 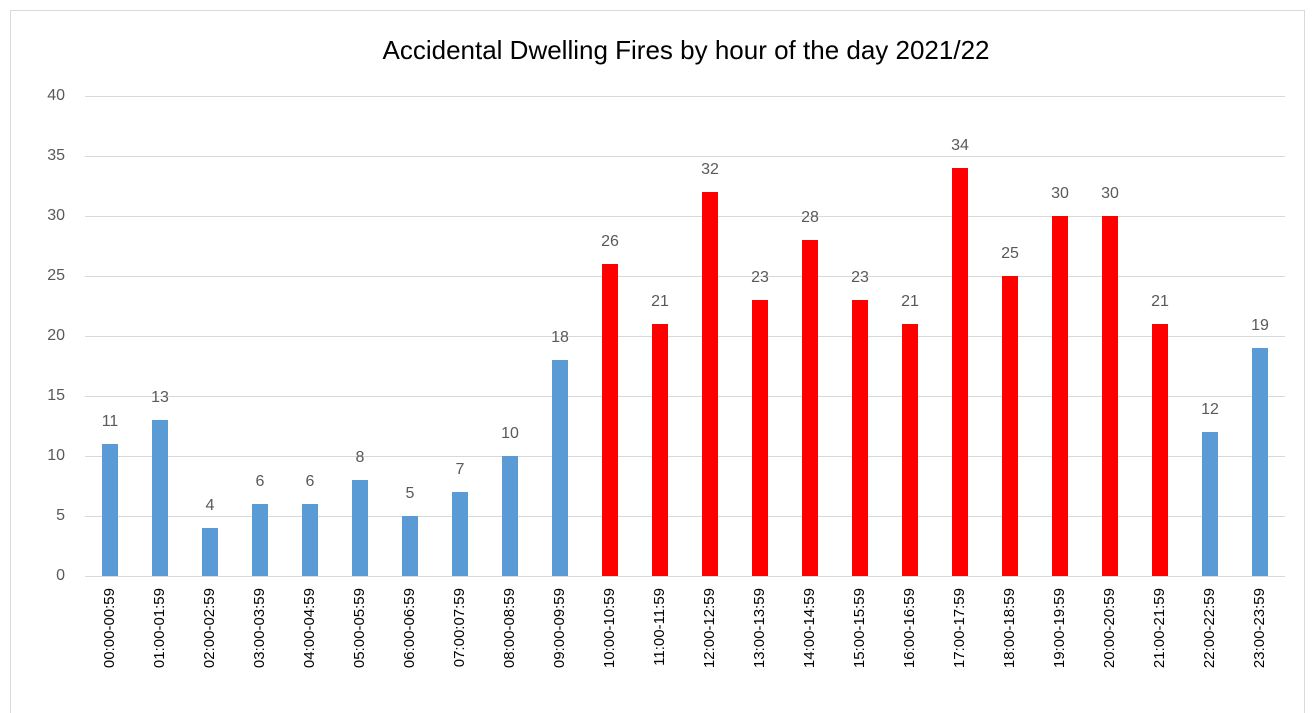 I want to click on x-tick-label: 14:00-14:59, so click(x=809, y=628).